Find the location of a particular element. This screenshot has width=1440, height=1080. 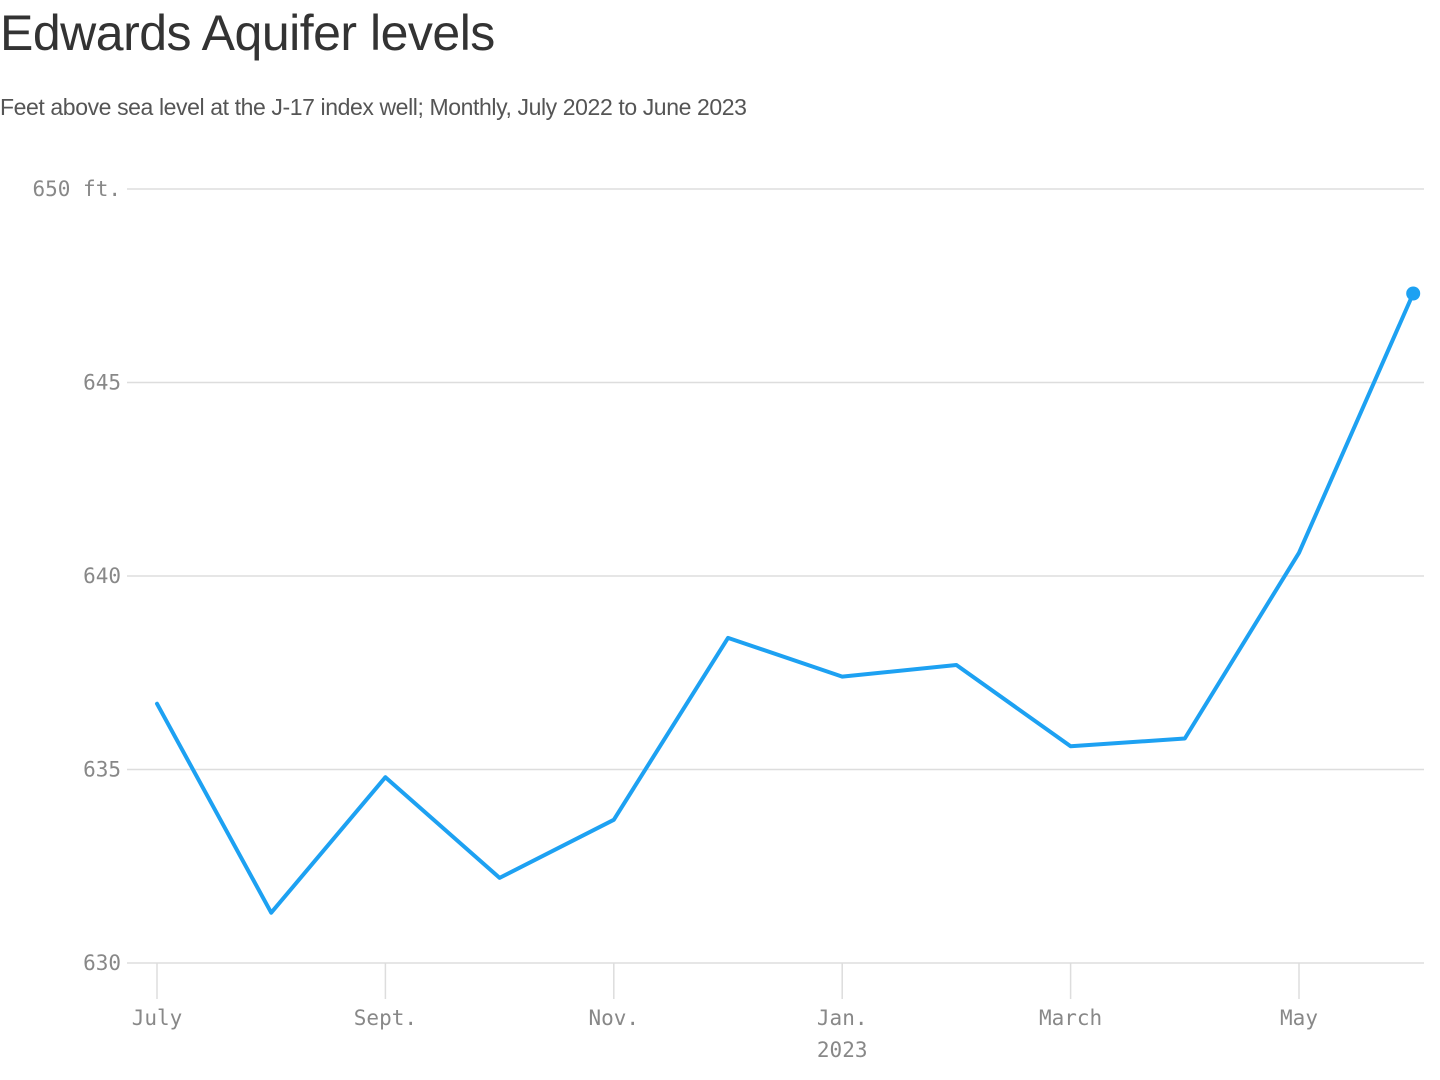

y-tick-label: 640 is located at coordinates (102, 576).